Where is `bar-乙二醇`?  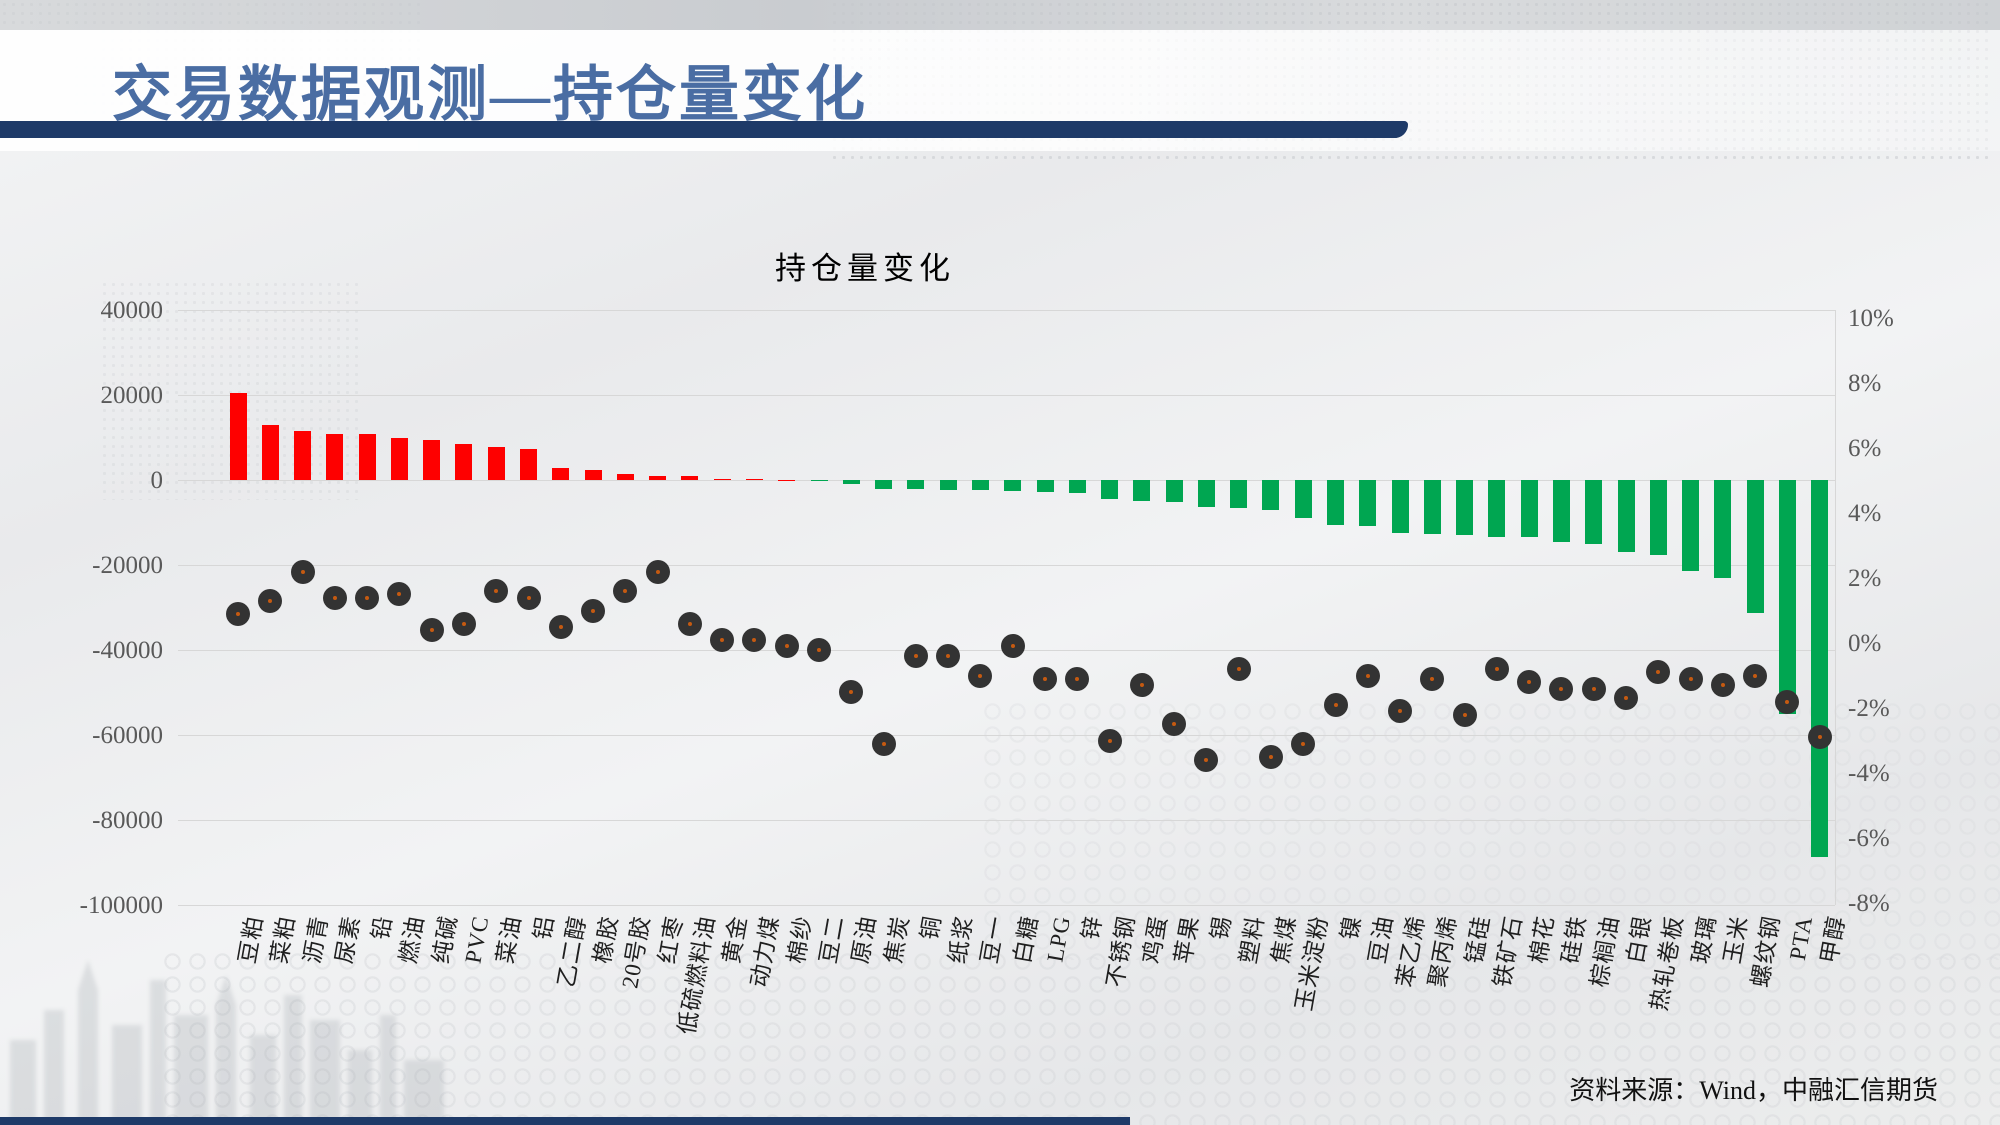
bar-乙二醇 is located at coordinates (561, 473).